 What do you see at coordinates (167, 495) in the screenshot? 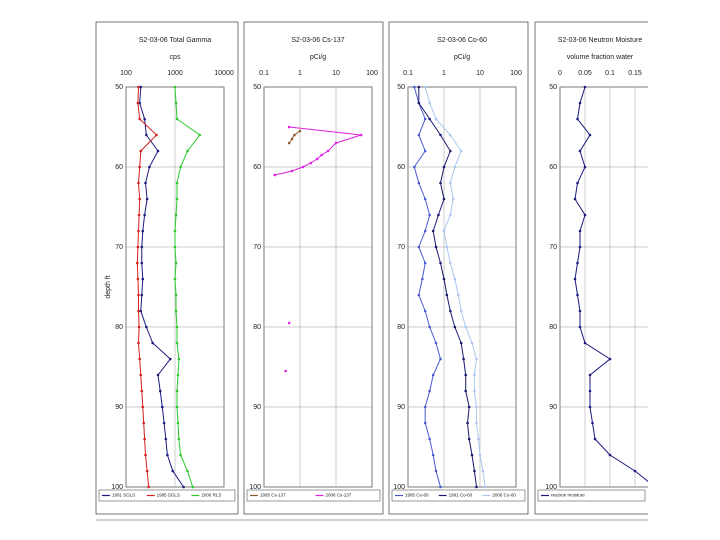
I see `legend-box` at bounding box center [167, 495].